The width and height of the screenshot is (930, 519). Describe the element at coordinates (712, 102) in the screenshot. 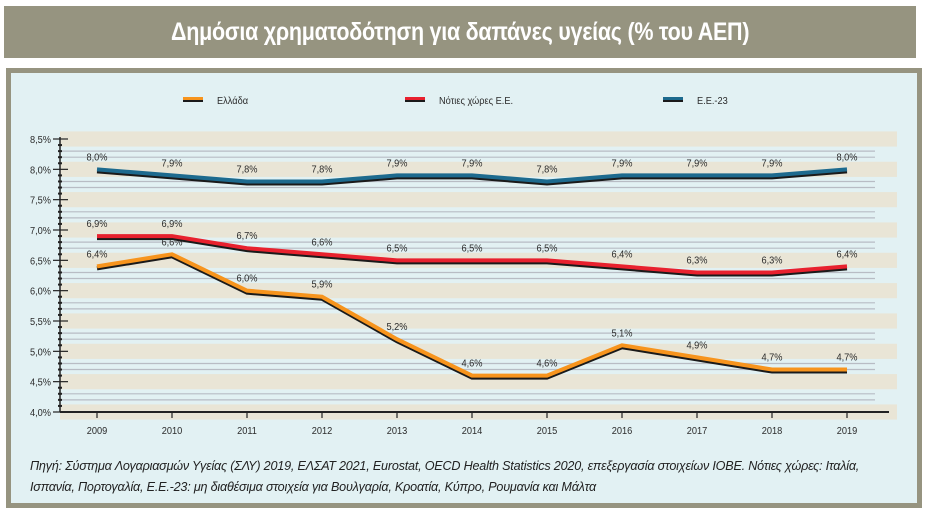

I see `legend-label: Ε.Ε.-23` at that location.